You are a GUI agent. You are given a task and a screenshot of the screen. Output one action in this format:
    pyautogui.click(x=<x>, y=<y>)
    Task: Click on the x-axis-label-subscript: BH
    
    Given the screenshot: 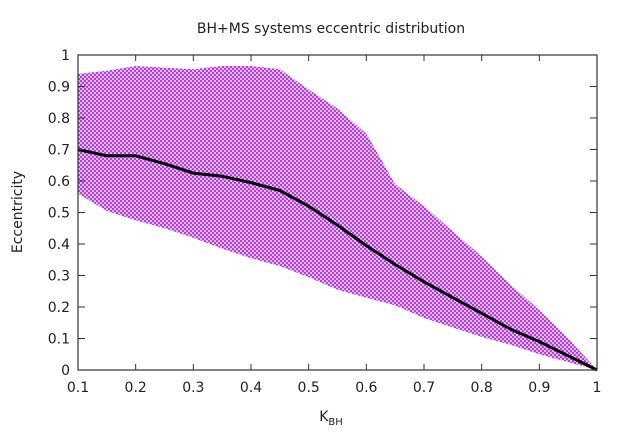 What is the action you would take?
    pyautogui.click(x=335, y=422)
    